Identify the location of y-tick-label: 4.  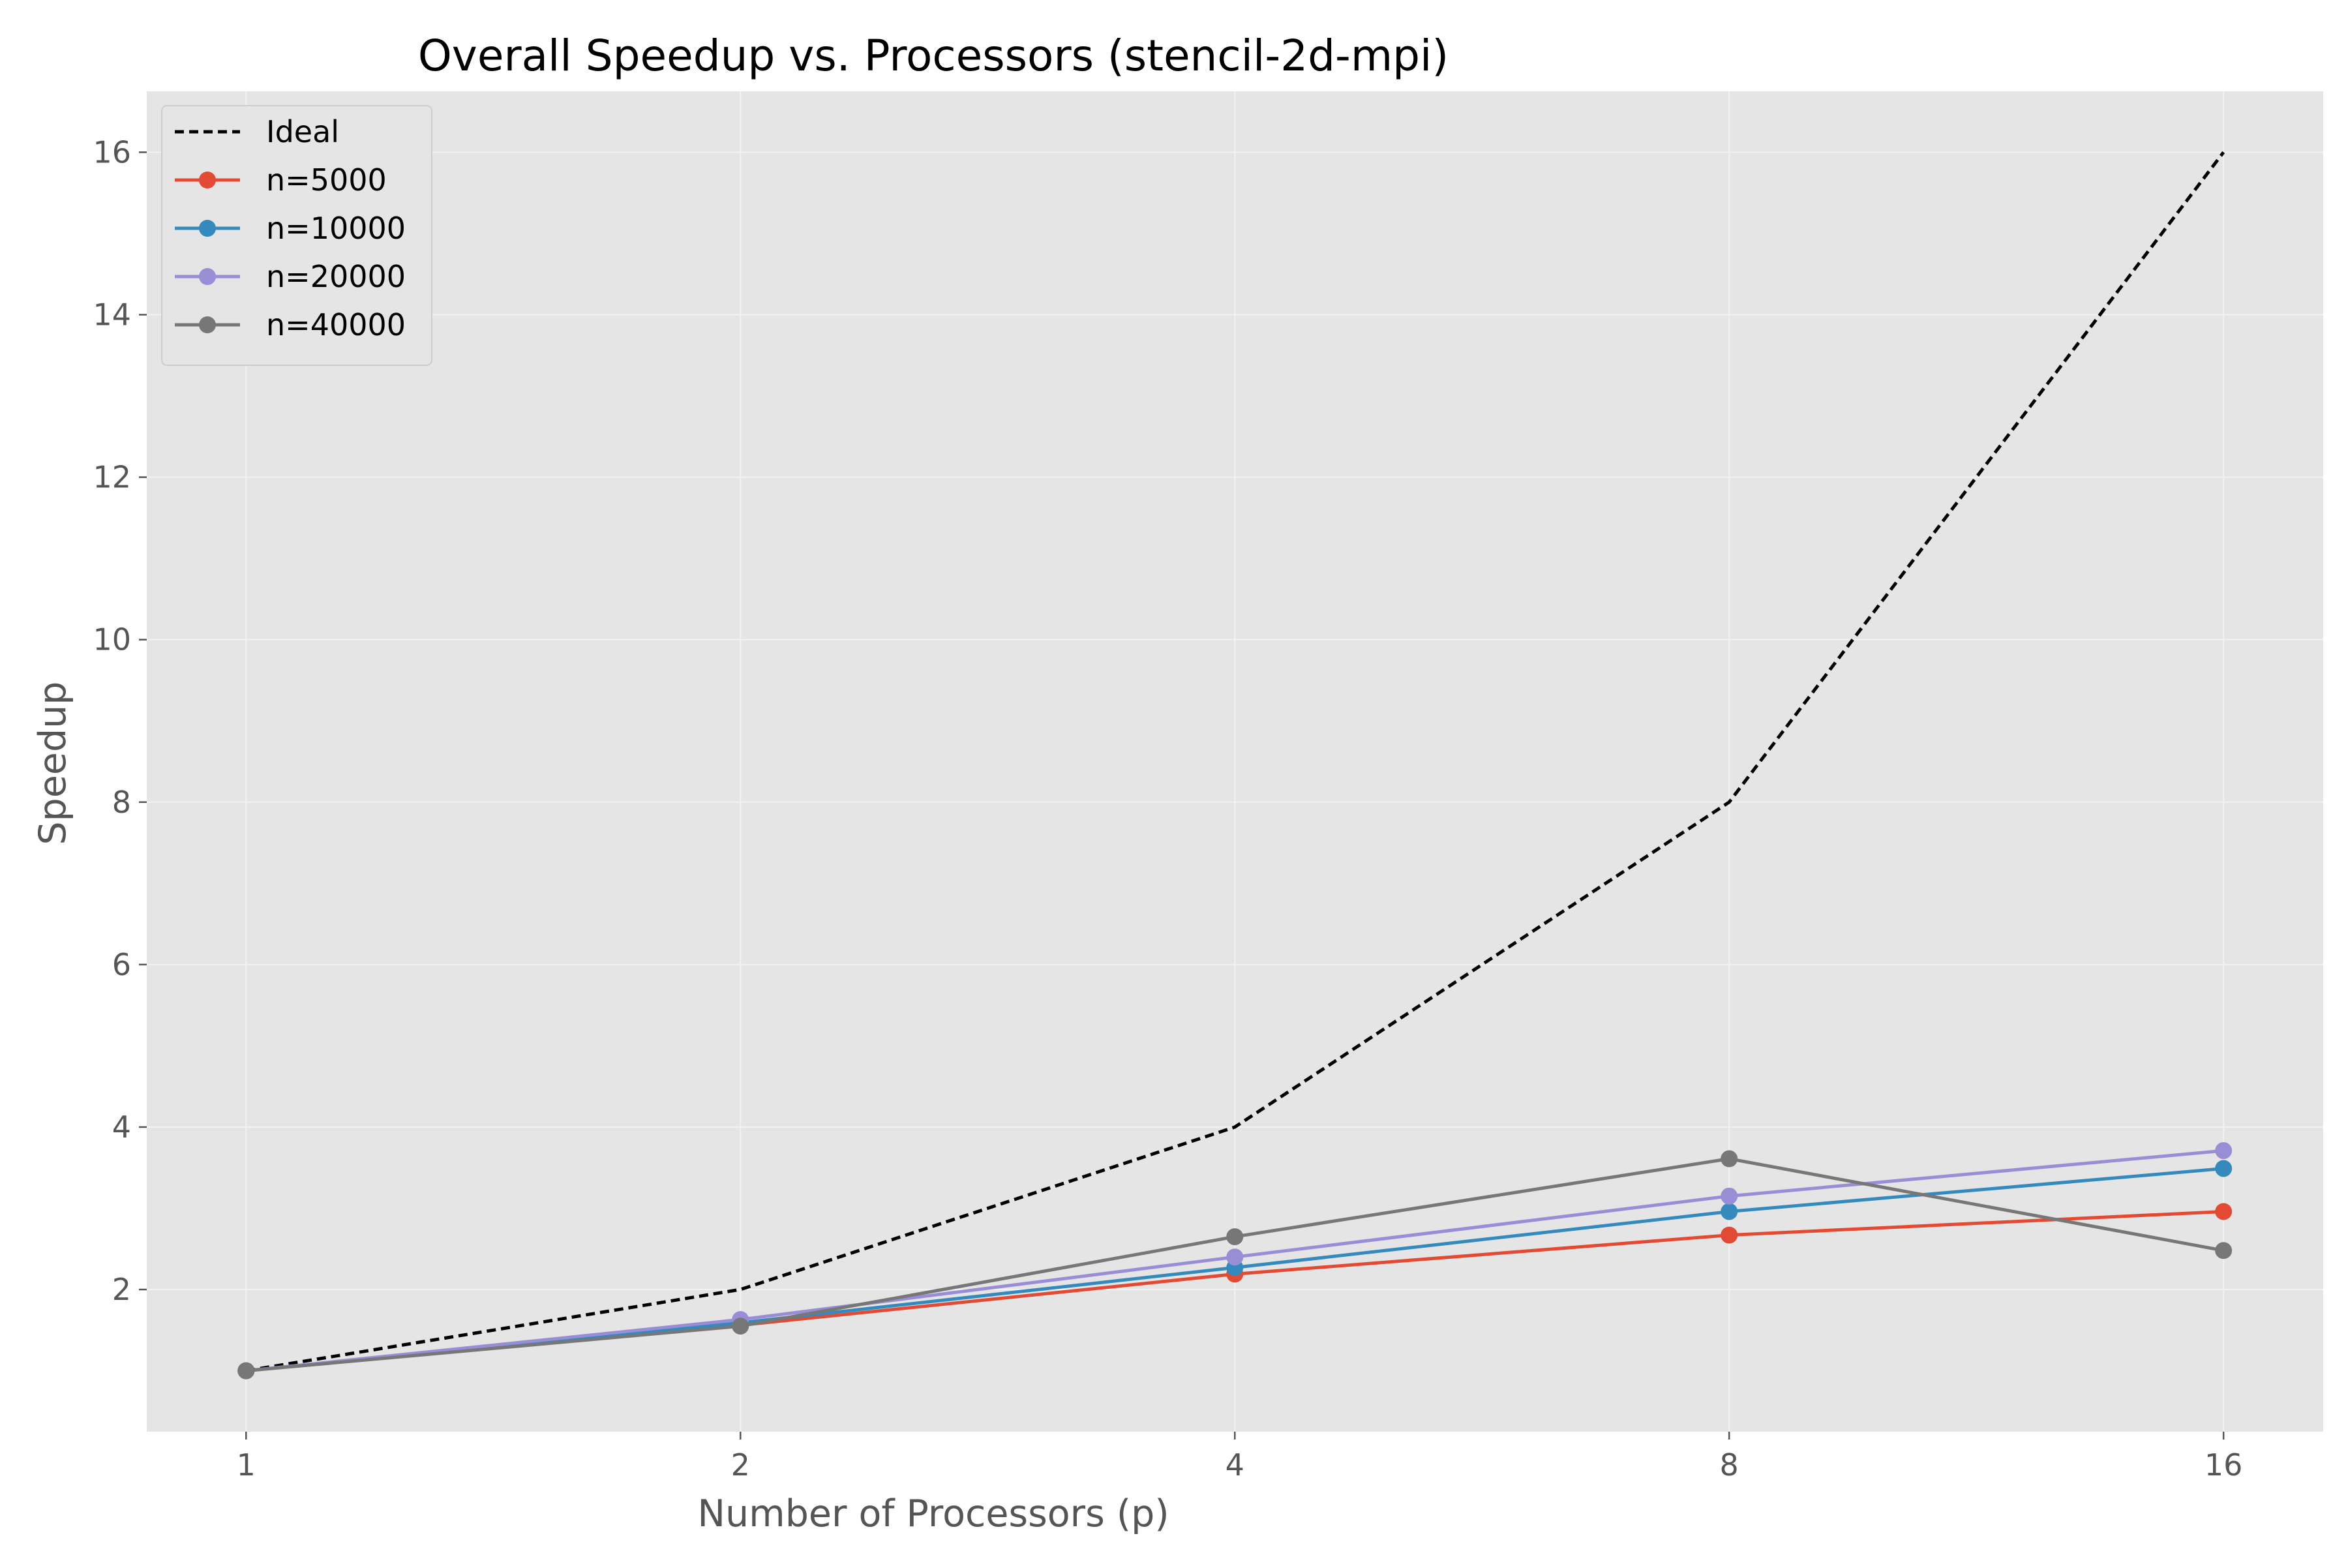
(122, 1127).